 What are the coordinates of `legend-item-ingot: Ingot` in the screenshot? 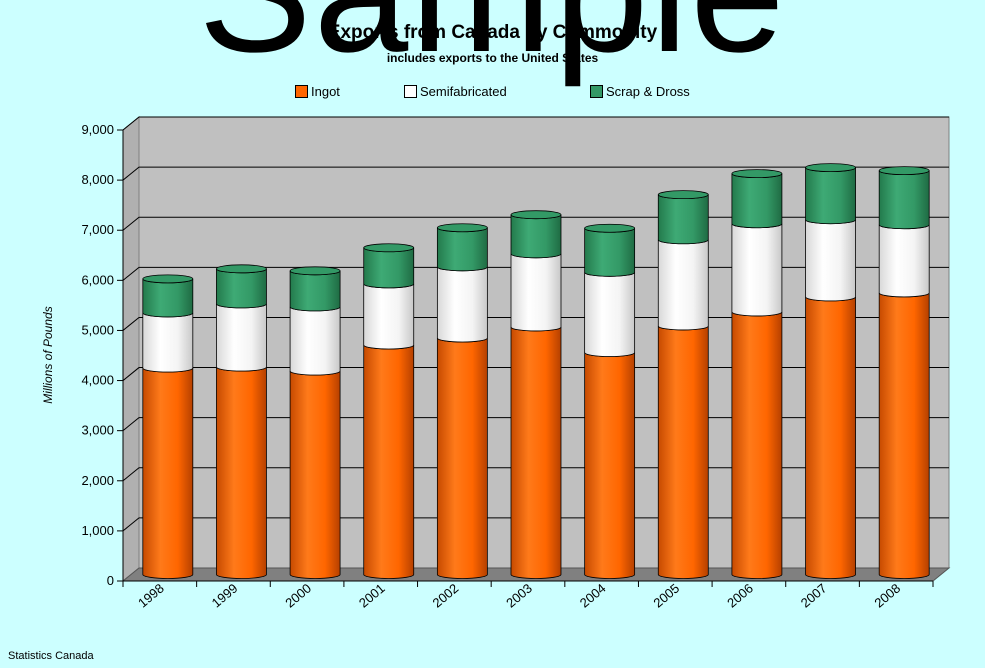 It's located at (317, 91).